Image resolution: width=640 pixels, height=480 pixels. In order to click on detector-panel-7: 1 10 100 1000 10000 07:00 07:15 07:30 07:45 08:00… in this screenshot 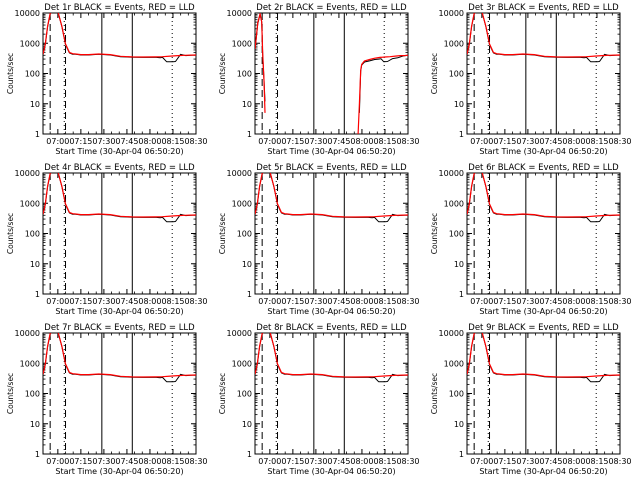, I will do `click(107, 399)`.